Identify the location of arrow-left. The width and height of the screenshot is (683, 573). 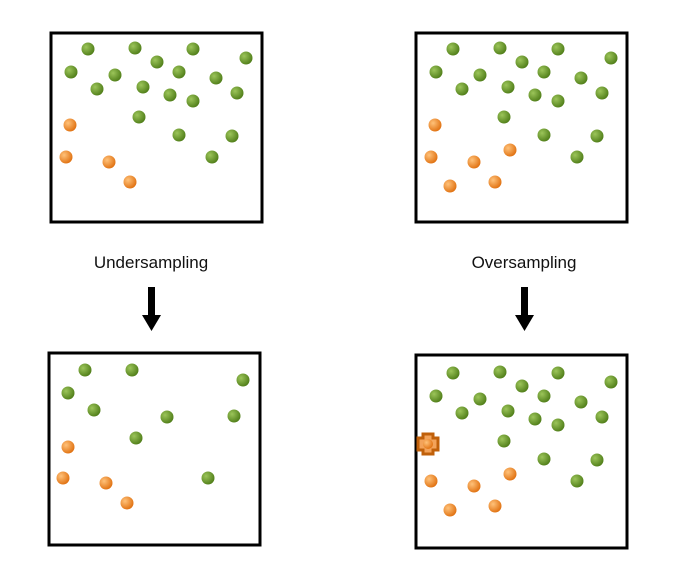
(151, 309).